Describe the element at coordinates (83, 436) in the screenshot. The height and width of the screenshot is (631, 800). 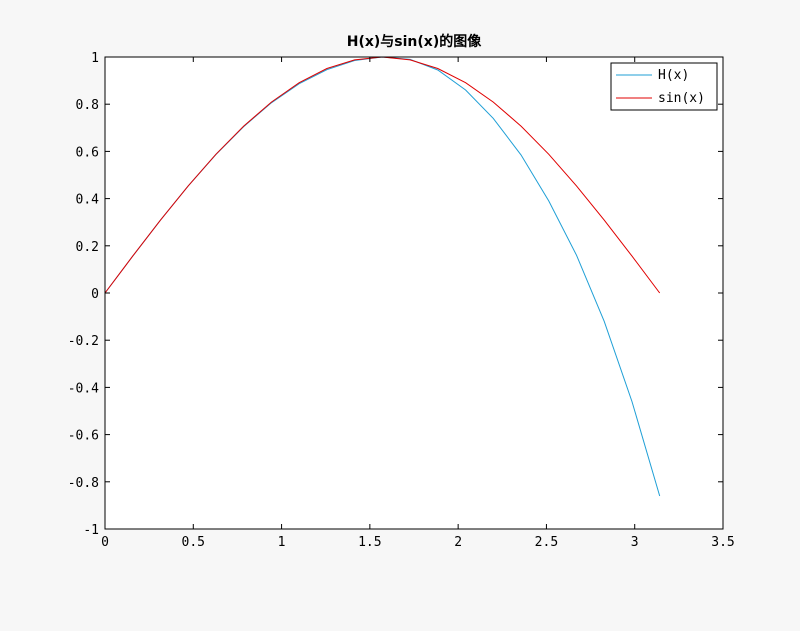
I see `y-tick-label: -0.6` at that location.